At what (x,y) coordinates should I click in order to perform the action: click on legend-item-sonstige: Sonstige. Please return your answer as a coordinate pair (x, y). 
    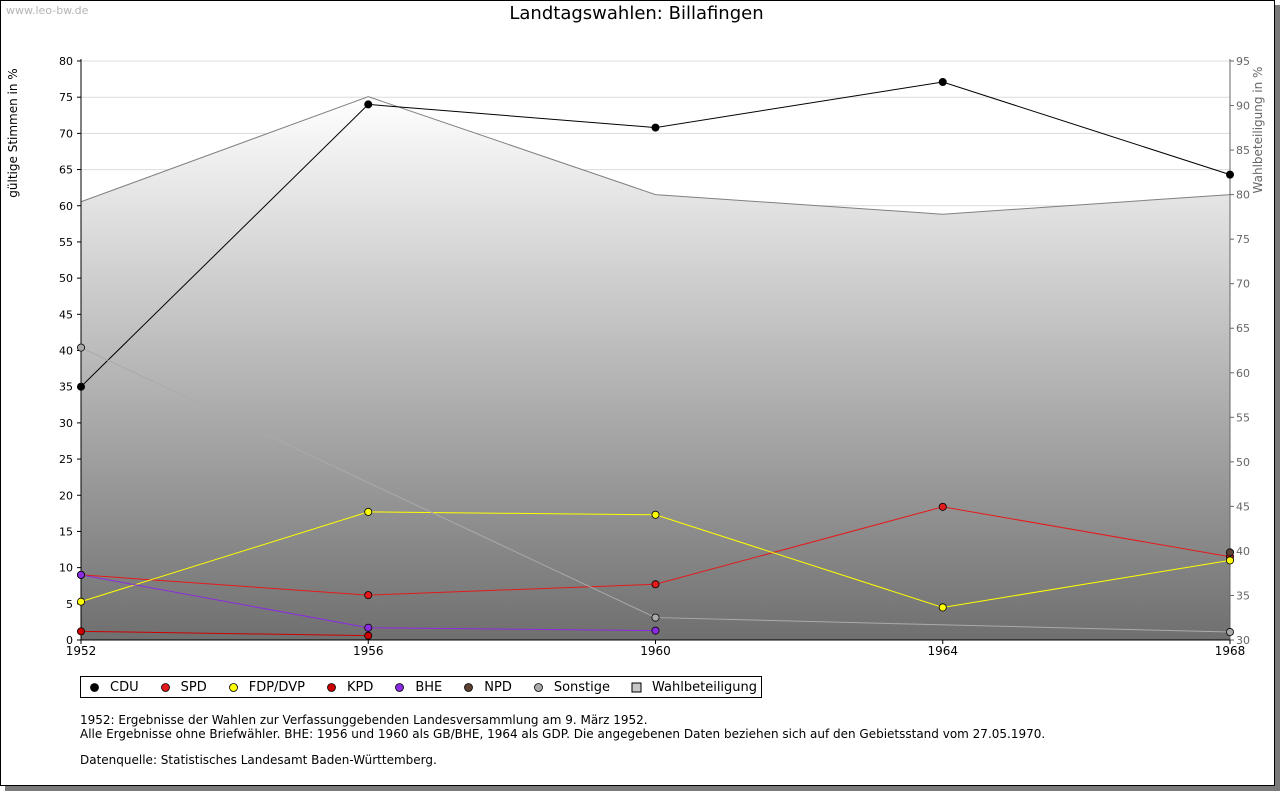
    Looking at the image, I should click on (571, 687).